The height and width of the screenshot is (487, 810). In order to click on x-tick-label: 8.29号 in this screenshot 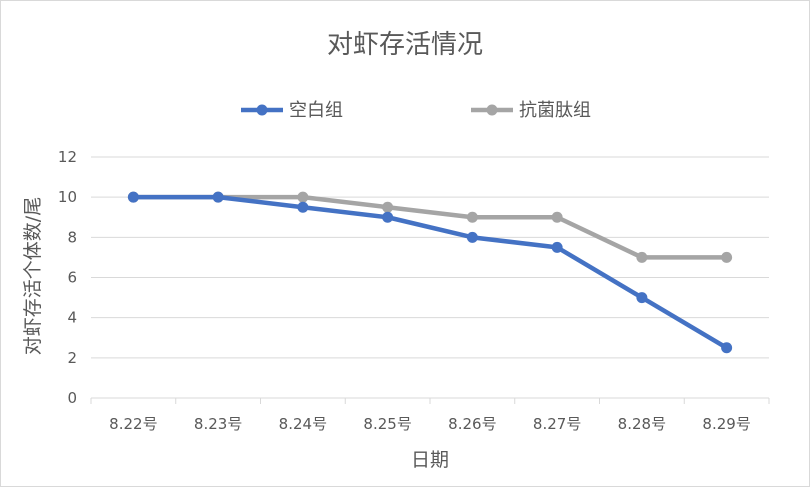, I will do `click(726, 424)`.